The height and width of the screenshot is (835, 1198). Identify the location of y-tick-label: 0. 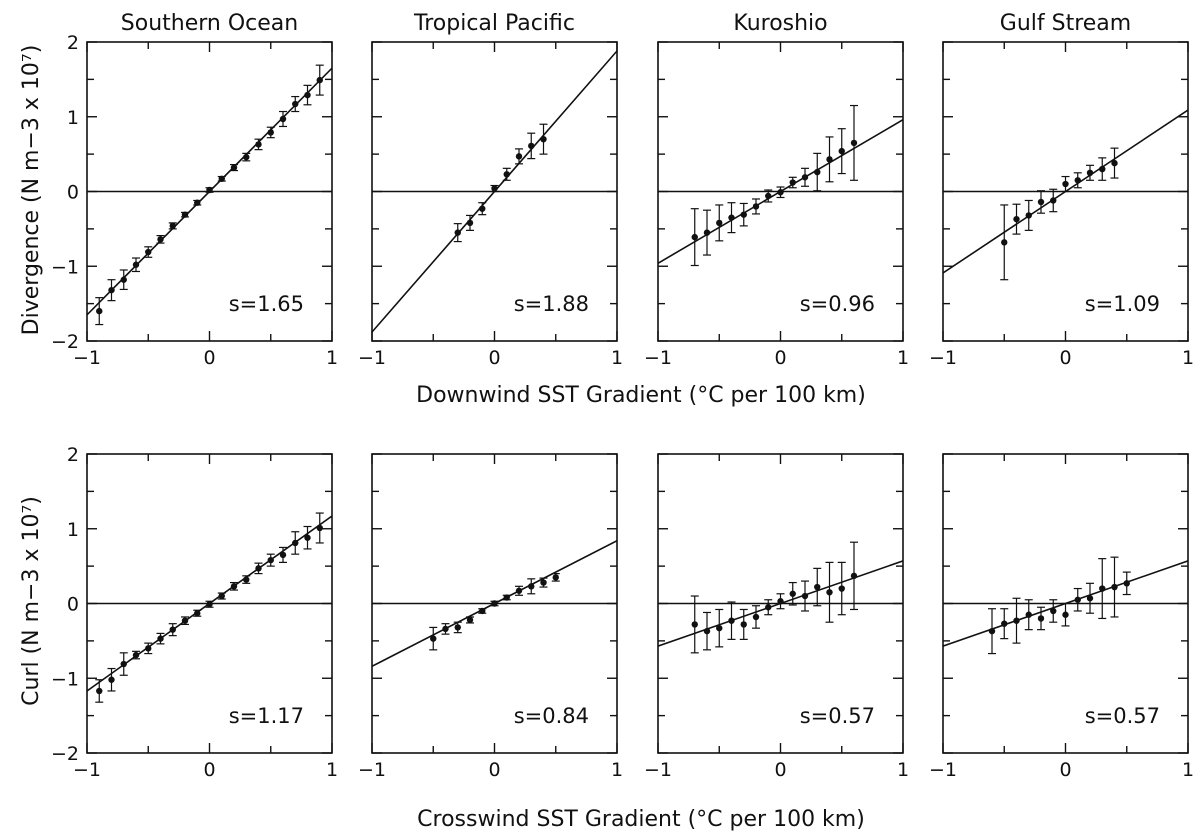
(73, 193).